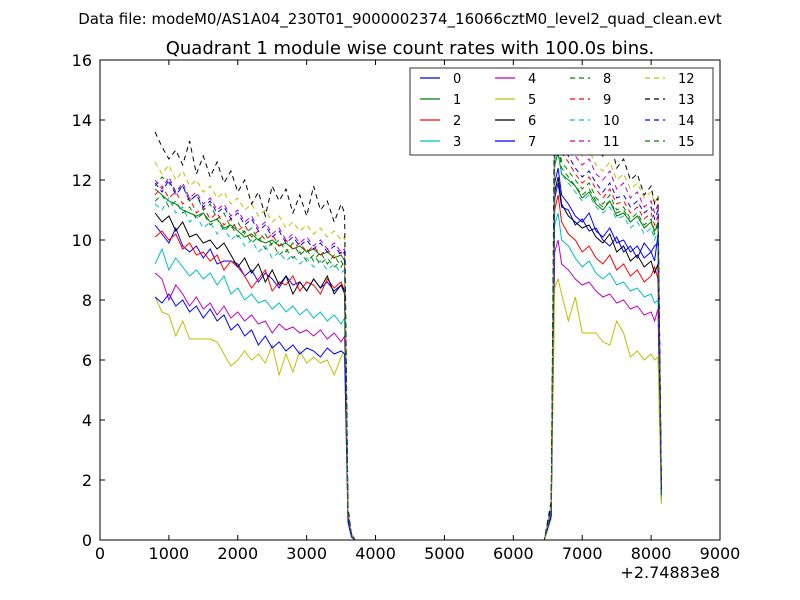 Image resolution: width=800 pixels, height=600 pixels. Describe the element at coordinates (532, 100) in the screenshot. I see `legend-label-5: 5` at that location.